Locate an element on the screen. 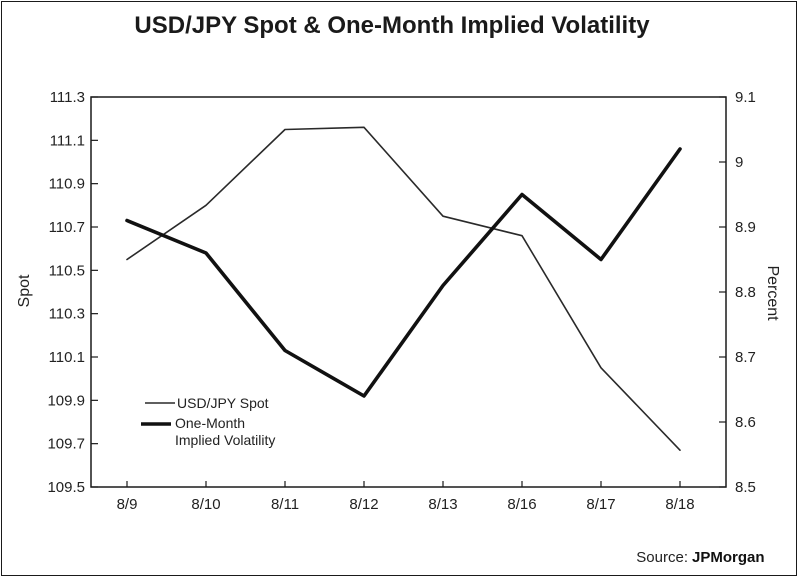  x-tick-label: 8/9 is located at coordinates (127, 504).